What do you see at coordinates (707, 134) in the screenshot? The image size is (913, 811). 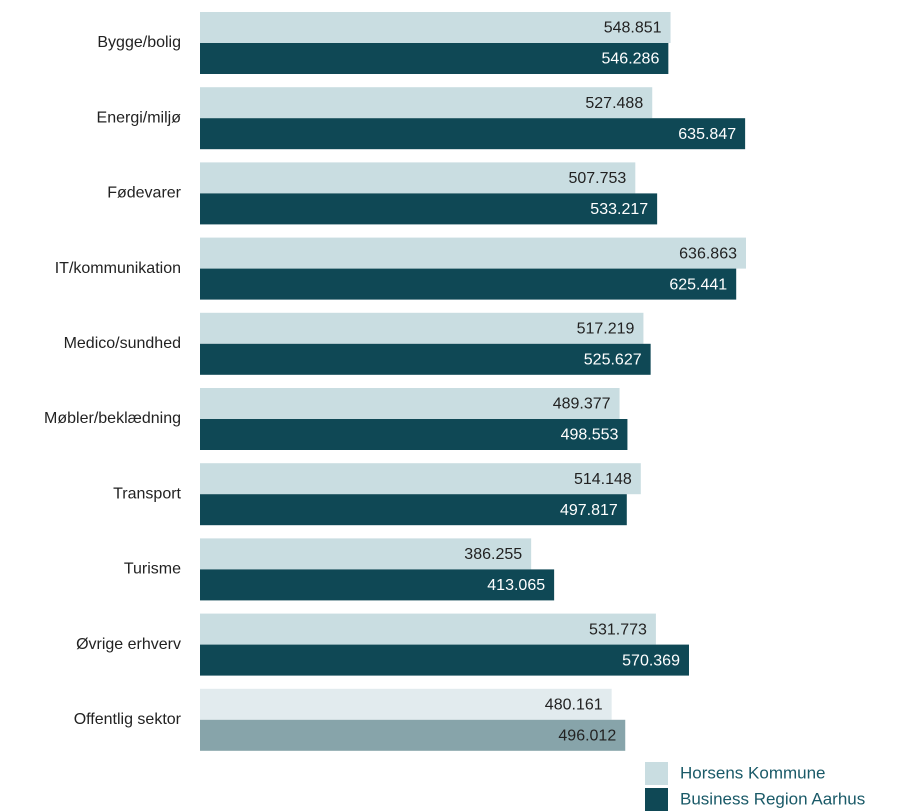 I see `value-label: 635.847` at bounding box center [707, 134].